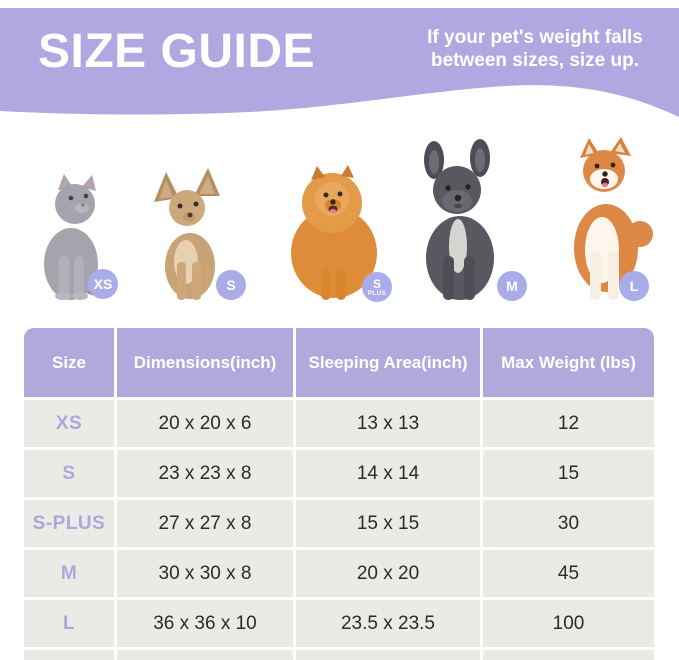  I want to click on table-cell-dimensions-s: 23 x 23 x 8, so click(205, 473).